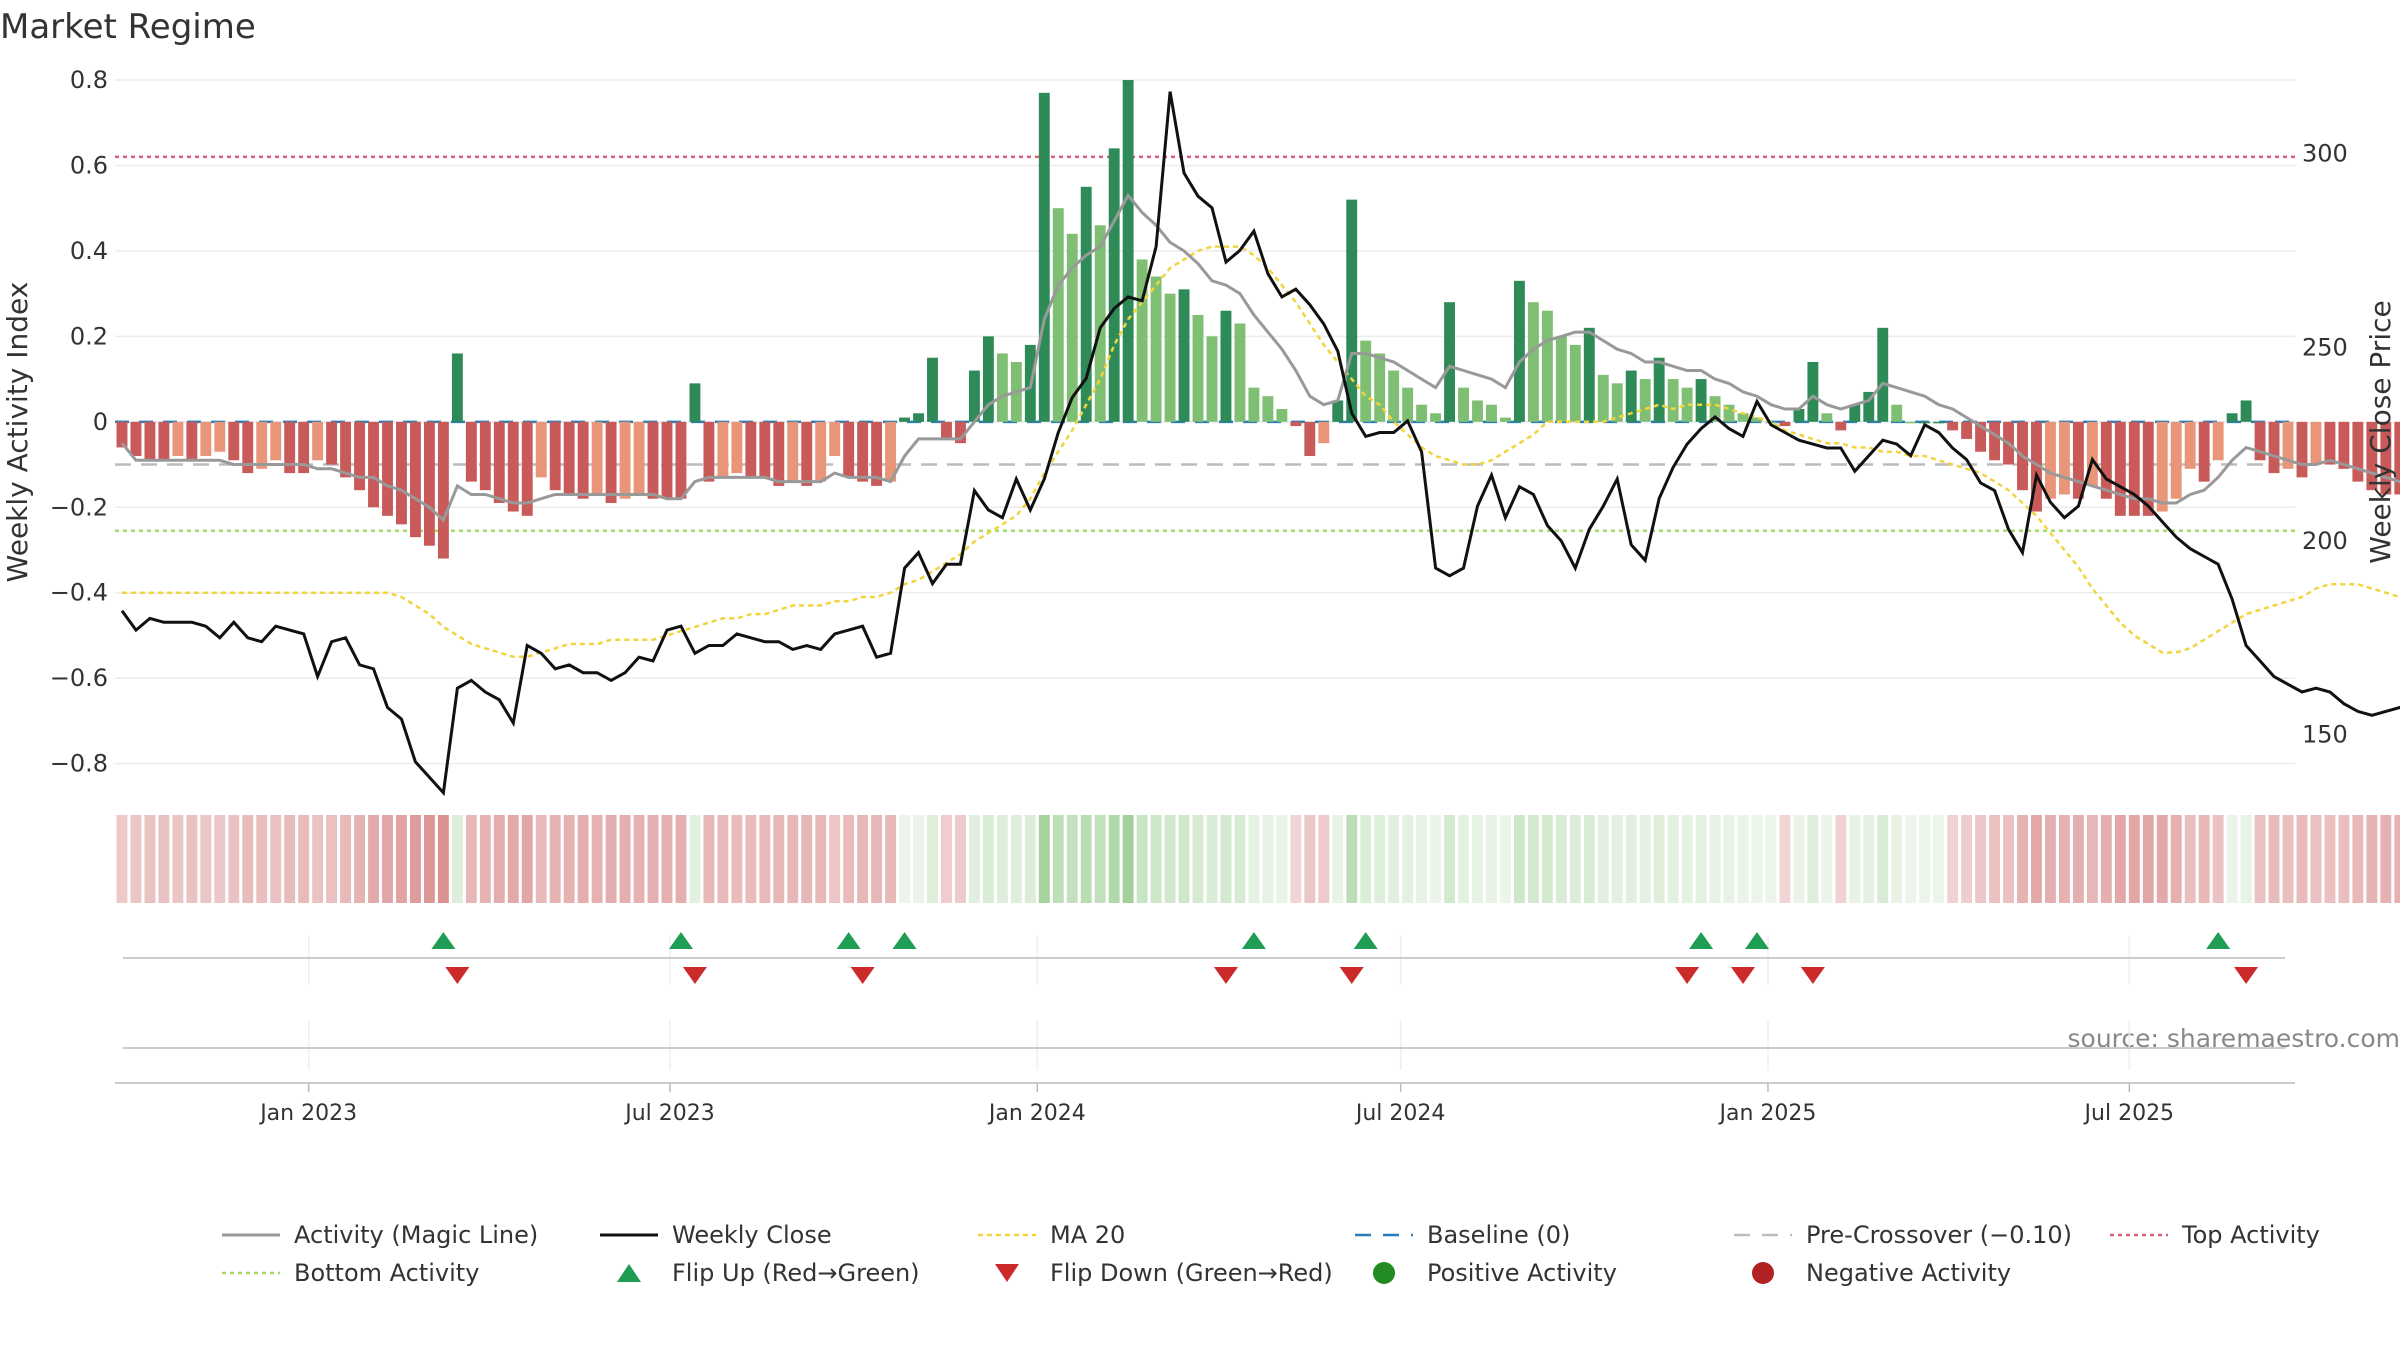 This screenshot has width=2400, height=1354. I want to click on legend-label: Activity (Magic Line), so click(416, 1235).